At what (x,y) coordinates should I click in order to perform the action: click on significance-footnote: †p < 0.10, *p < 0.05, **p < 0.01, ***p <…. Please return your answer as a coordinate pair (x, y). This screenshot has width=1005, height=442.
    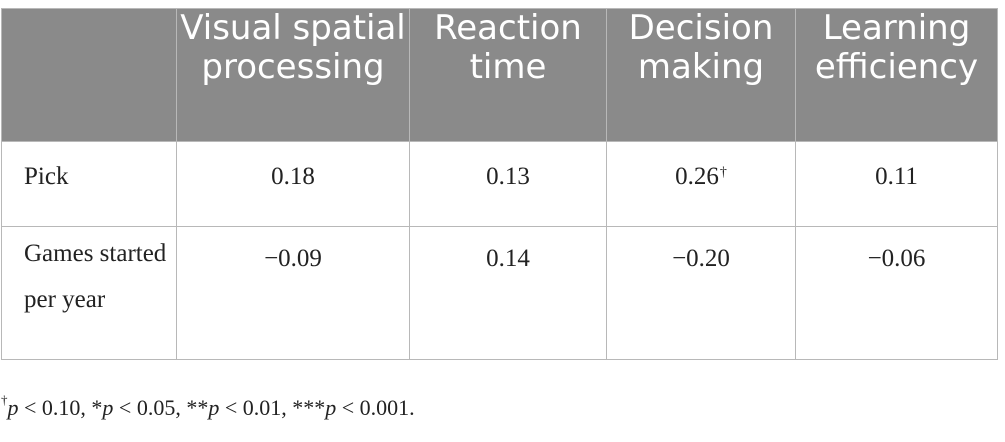
    Looking at the image, I should click on (208, 406).